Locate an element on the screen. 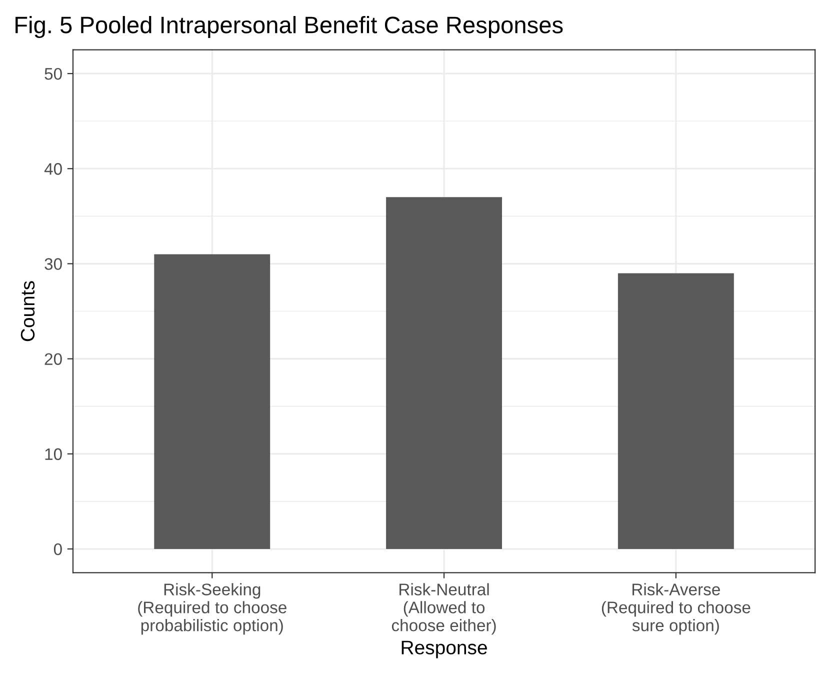 This screenshot has width=820, height=673. y-tick-label: 50 is located at coordinates (53, 74).